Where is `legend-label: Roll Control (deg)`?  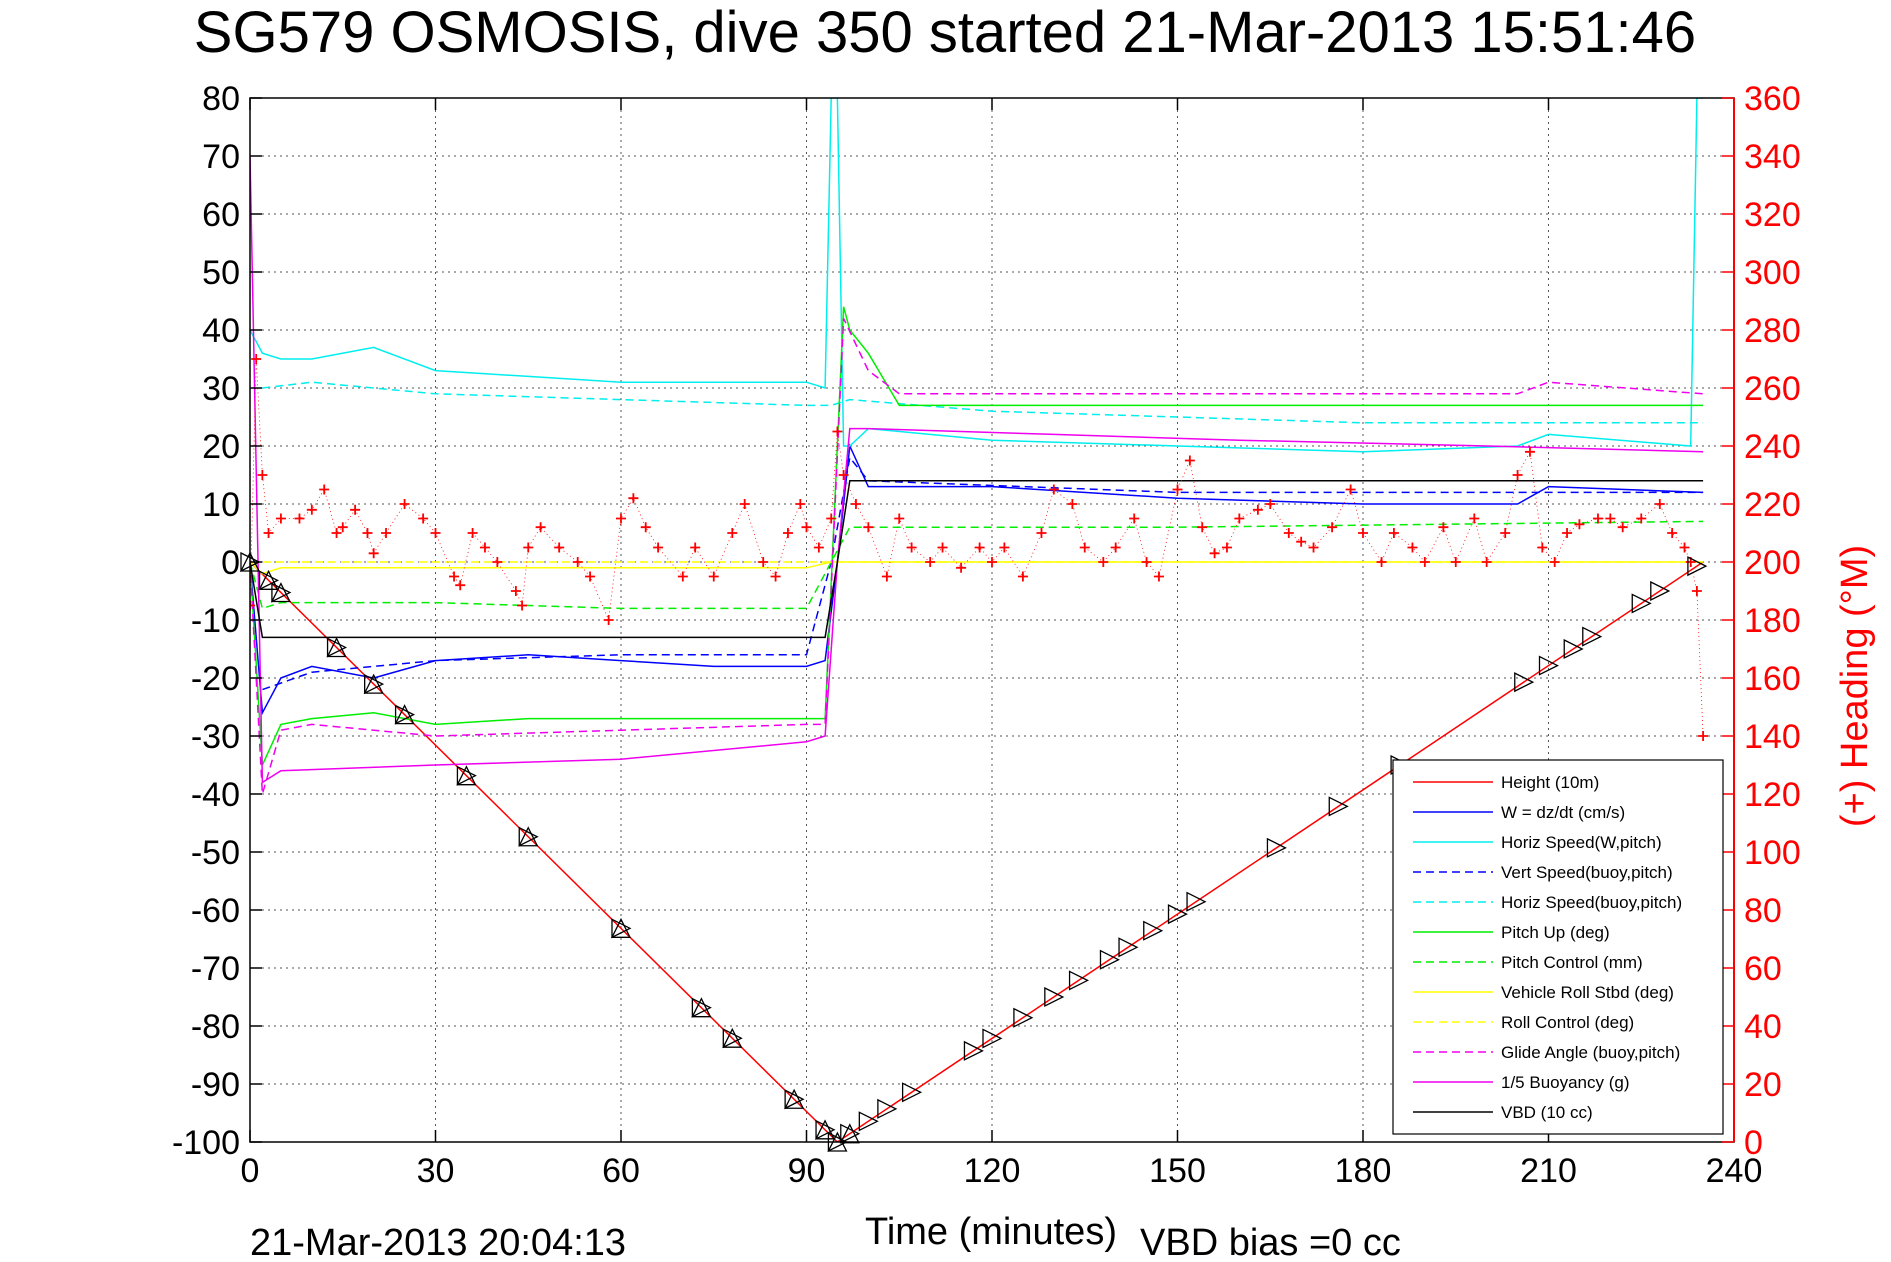
legend-label: Roll Control (deg) is located at coordinates (1567, 1022).